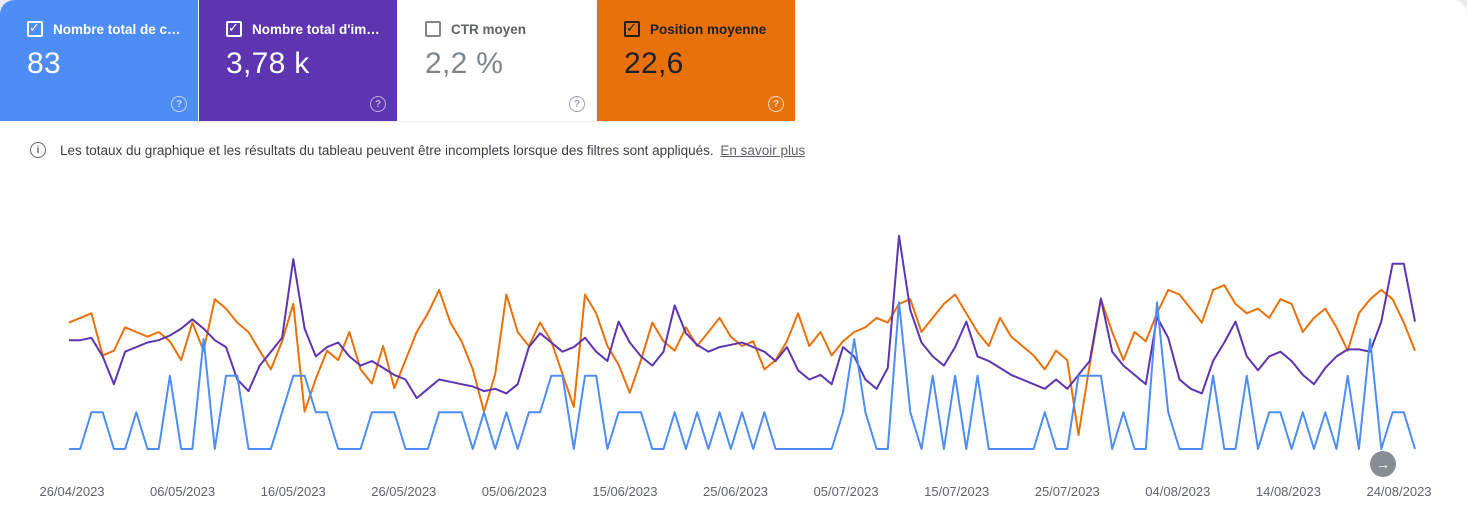 The height and width of the screenshot is (521, 1467). I want to click on x-axis-label: 25/06/2023, so click(735, 491).